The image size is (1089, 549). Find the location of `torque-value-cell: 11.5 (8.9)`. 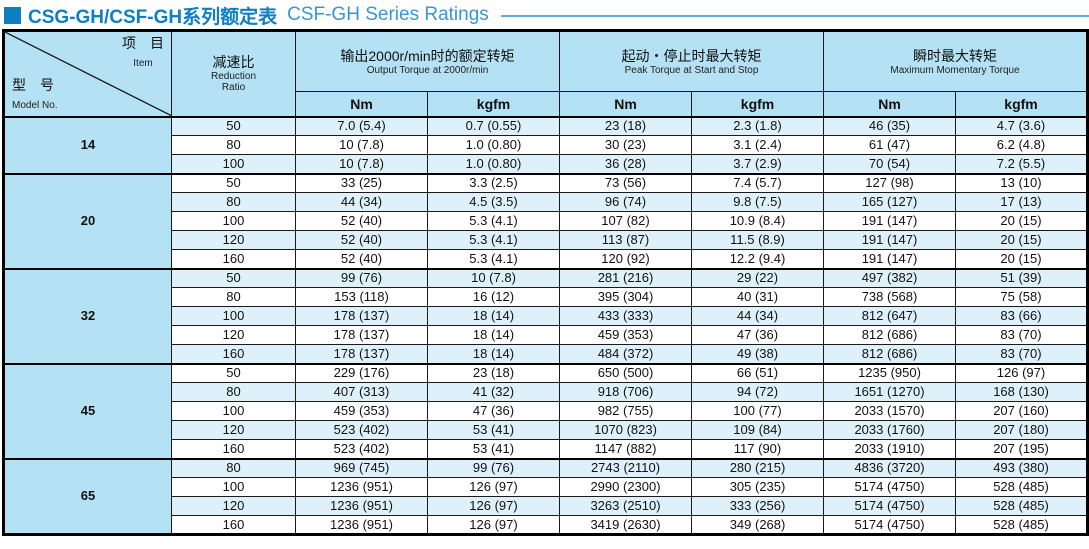

torque-value-cell: 11.5 (8.9) is located at coordinates (758, 240).